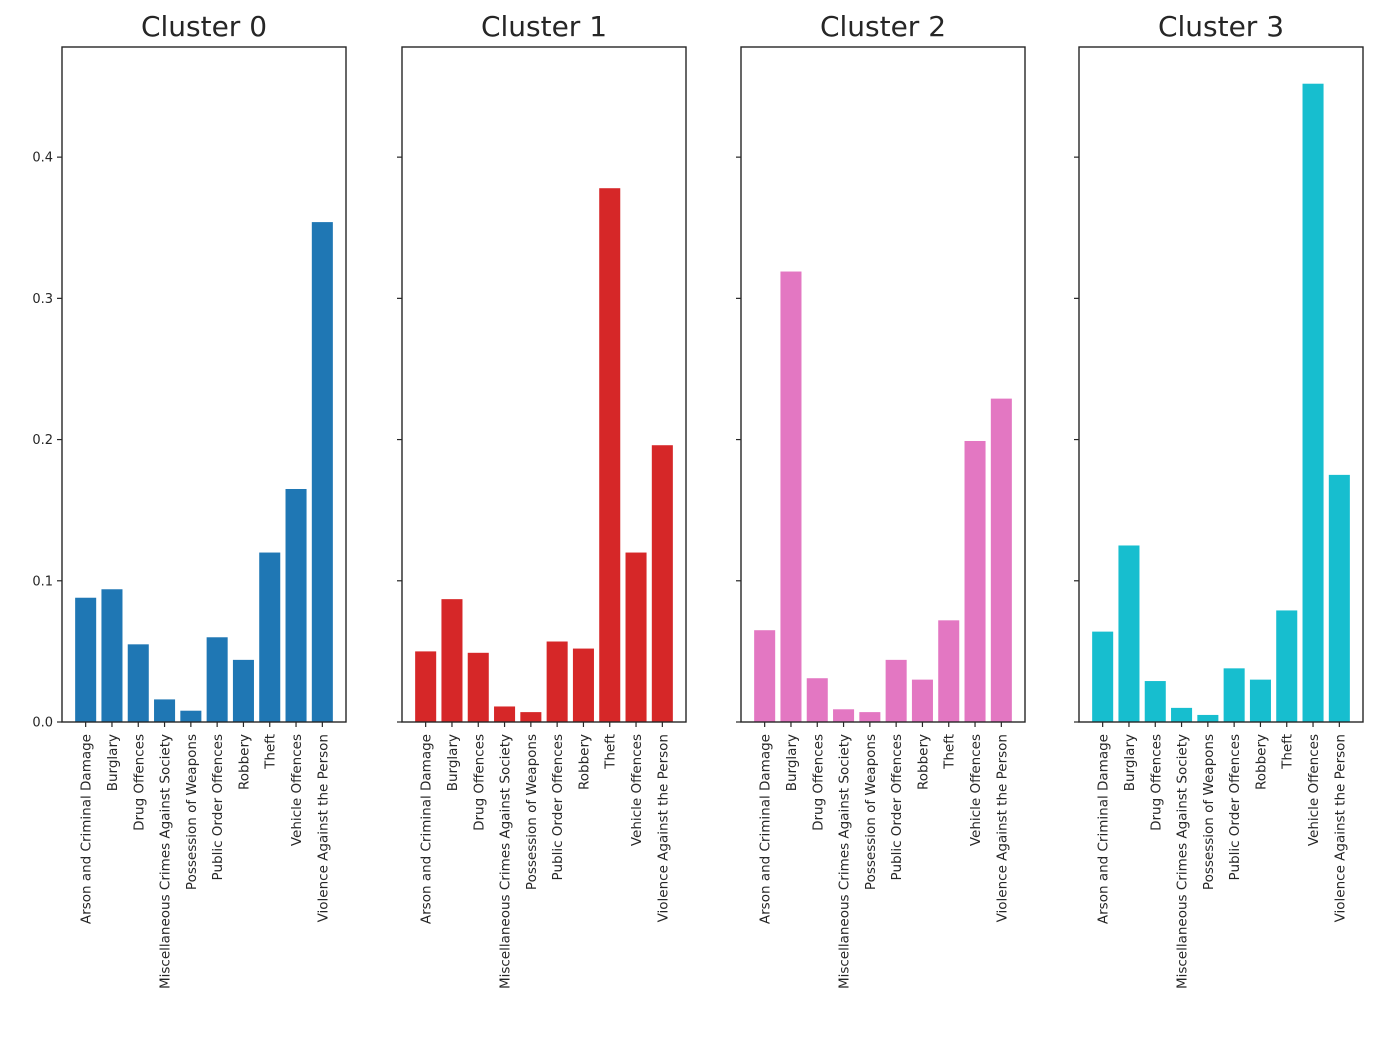 Image resolution: width=1400 pixels, height=1054 pixels. What do you see at coordinates (42, 581) in the screenshot?
I see `y-tick-label: 0.1` at bounding box center [42, 581].